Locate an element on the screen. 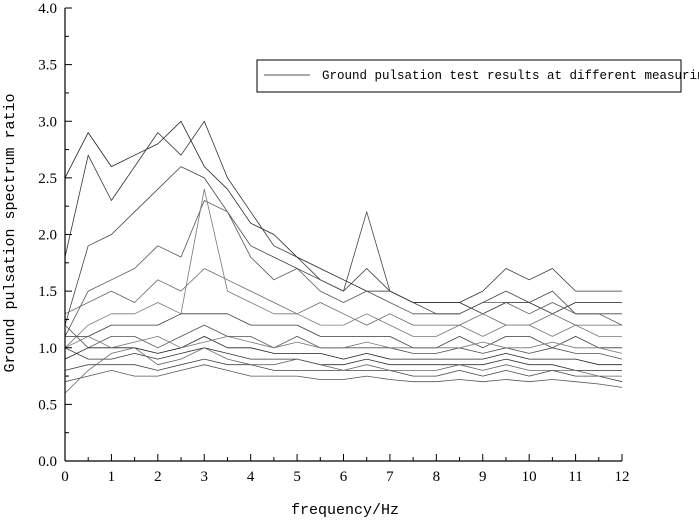  x-tick-label: 8 is located at coordinates (437, 477).